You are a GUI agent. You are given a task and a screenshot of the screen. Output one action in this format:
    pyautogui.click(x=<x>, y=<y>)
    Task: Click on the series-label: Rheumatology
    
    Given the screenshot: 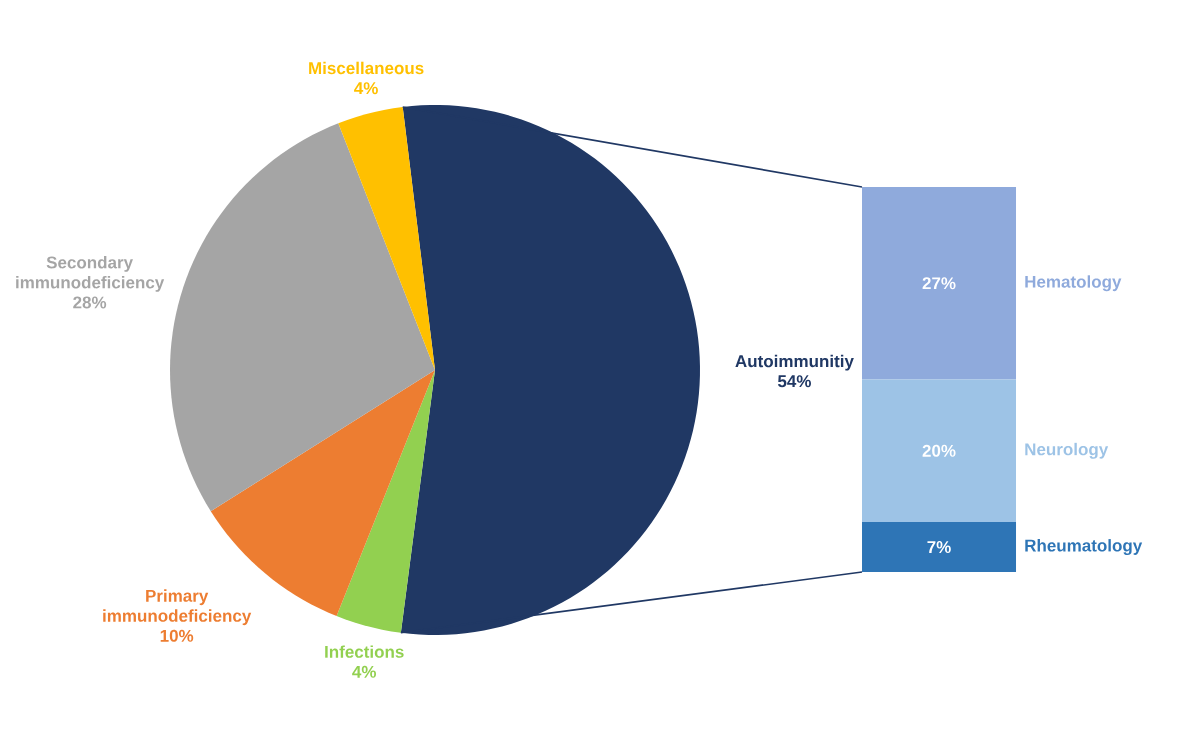 What is the action you would take?
    pyautogui.click(x=1084, y=547)
    